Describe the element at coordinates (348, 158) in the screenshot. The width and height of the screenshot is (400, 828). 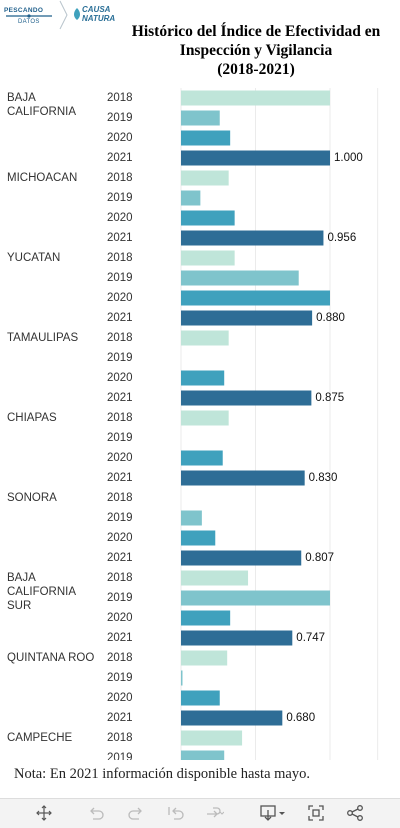
I see `value-label: 1.000` at that location.